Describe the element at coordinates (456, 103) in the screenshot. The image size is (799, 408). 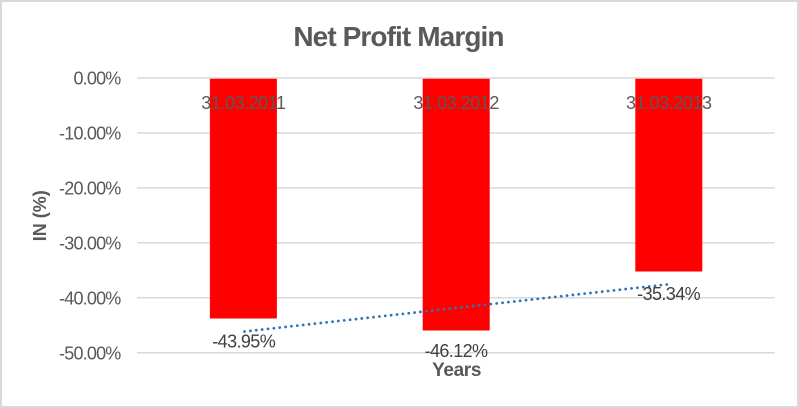
I see `svg-text: 31.03.2012` at that location.